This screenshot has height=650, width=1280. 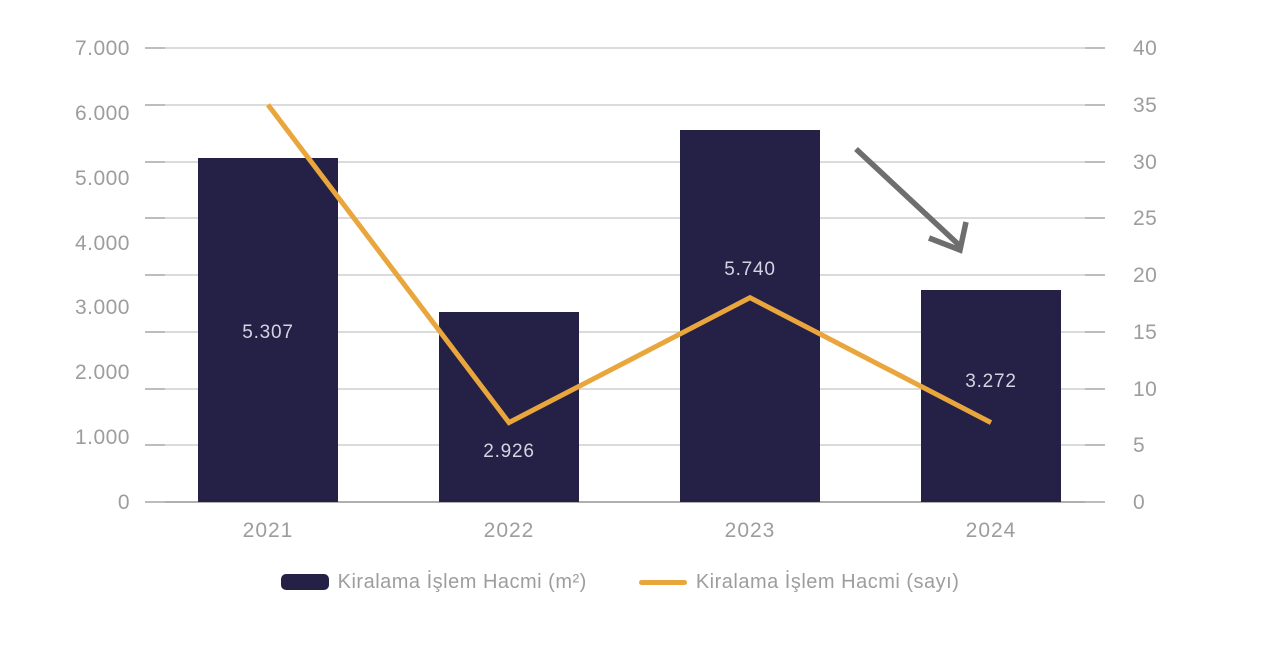 What do you see at coordinates (304, 582) in the screenshot?
I see `bar-series-swatch-icon` at bounding box center [304, 582].